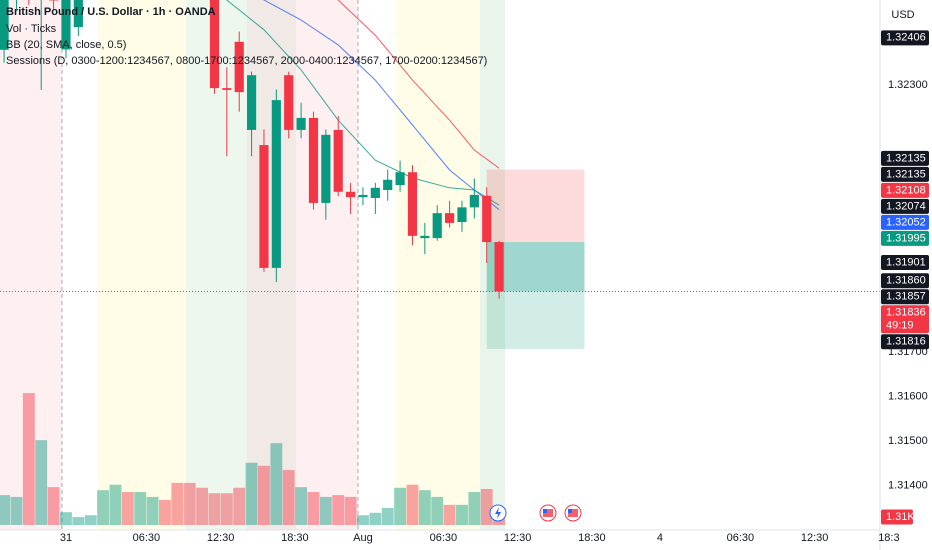 Image resolution: width=932 pixels, height=550 pixels. Describe the element at coordinates (908, 85) in the screenshot. I see `y-tick-label: 1.32300` at that location.